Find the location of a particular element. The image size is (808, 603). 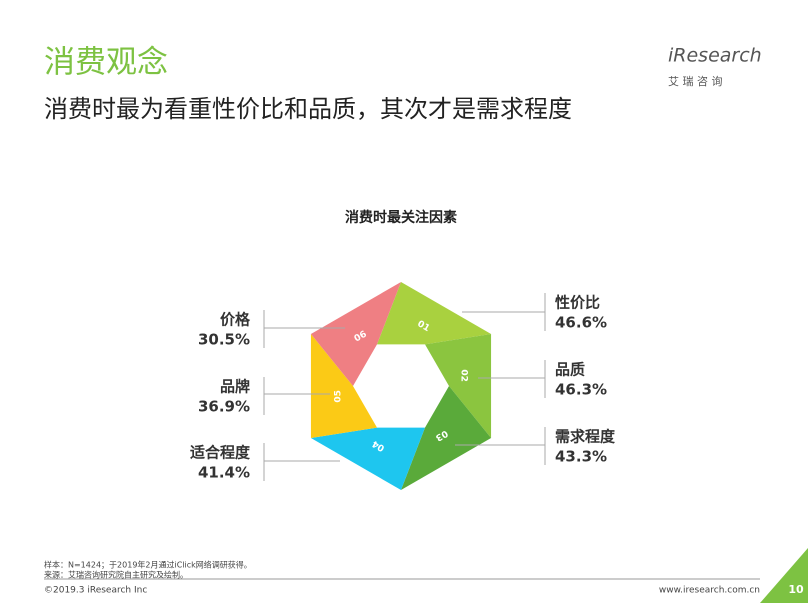

factor-value: 46.3% is located at coordinates (581, 390).